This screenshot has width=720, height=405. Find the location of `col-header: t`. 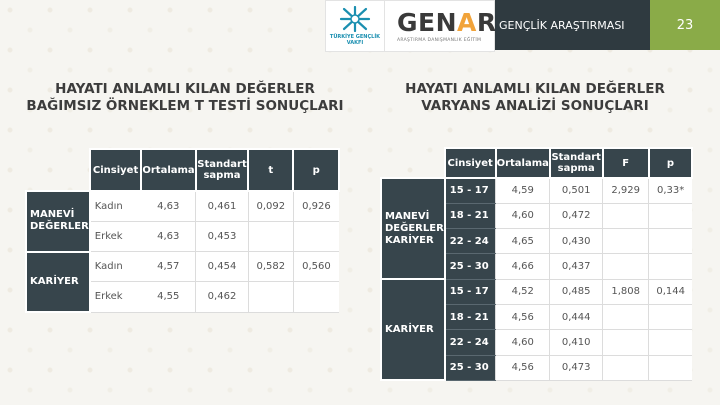

col-header: t is located at coordinates (271, 170).